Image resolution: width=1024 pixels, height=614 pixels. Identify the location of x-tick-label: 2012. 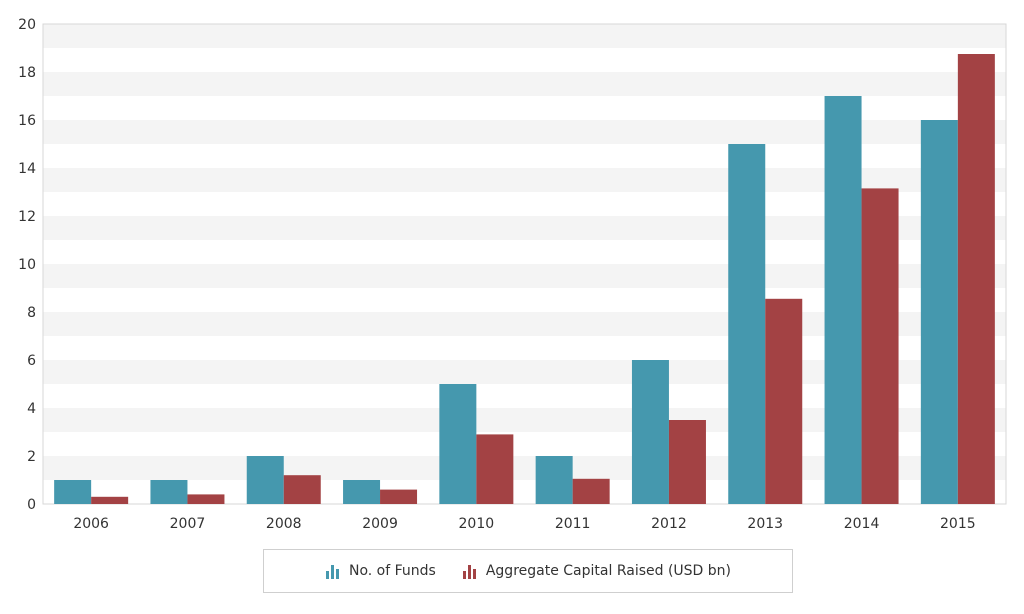
(669, 524).